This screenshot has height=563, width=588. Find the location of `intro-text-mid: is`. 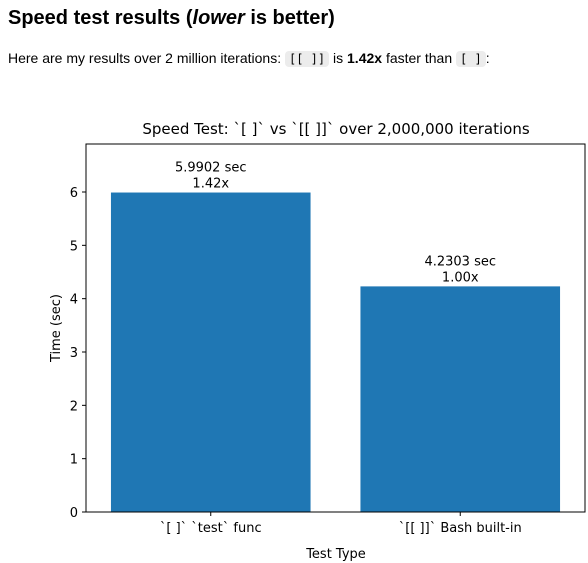

intro-text-mid: is is located at coordinates (338, 58).